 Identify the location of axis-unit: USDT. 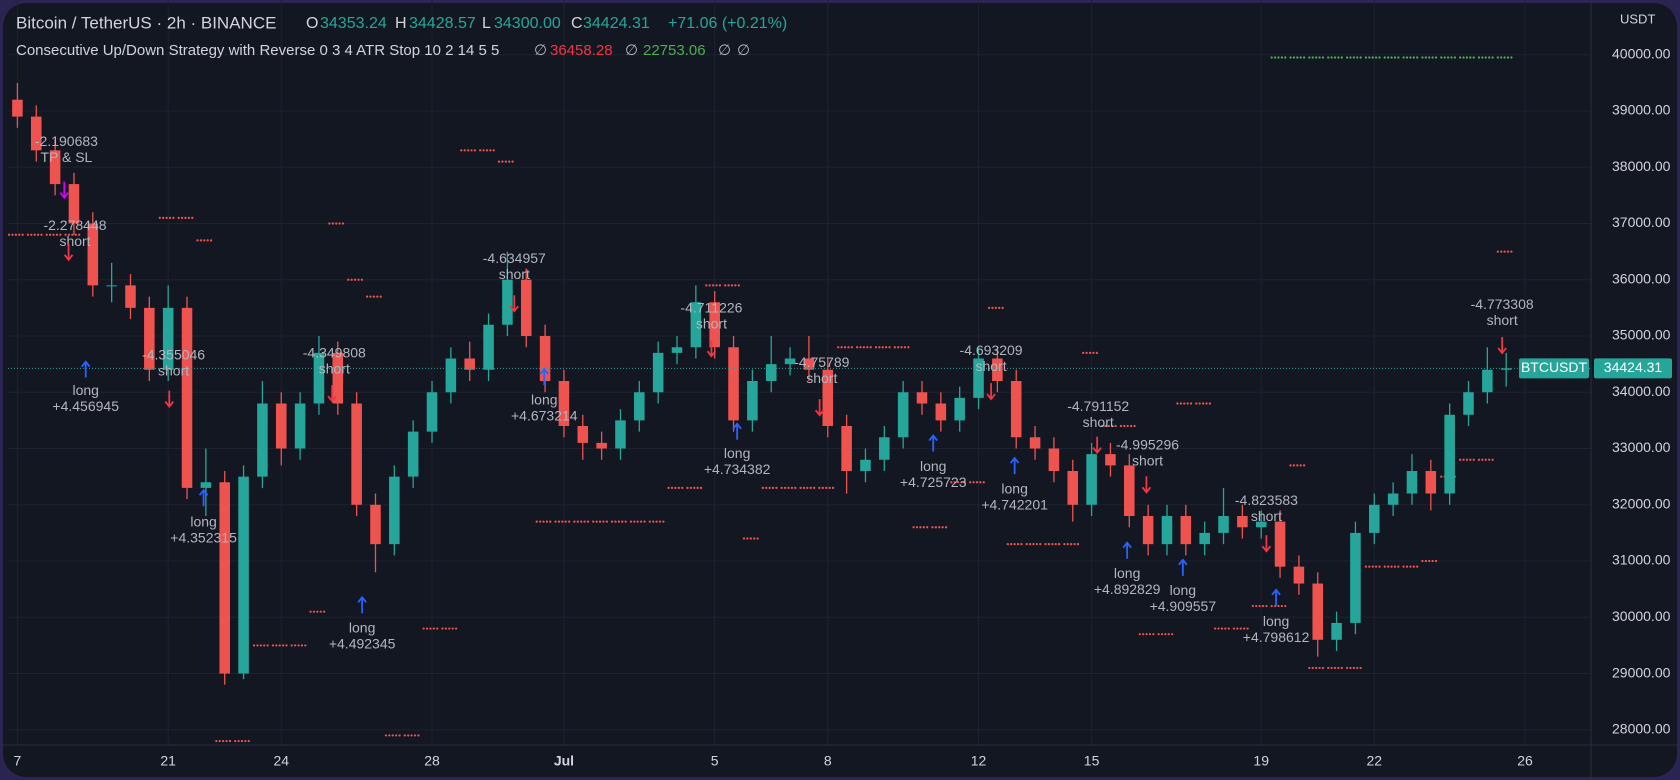
(1637, 18).